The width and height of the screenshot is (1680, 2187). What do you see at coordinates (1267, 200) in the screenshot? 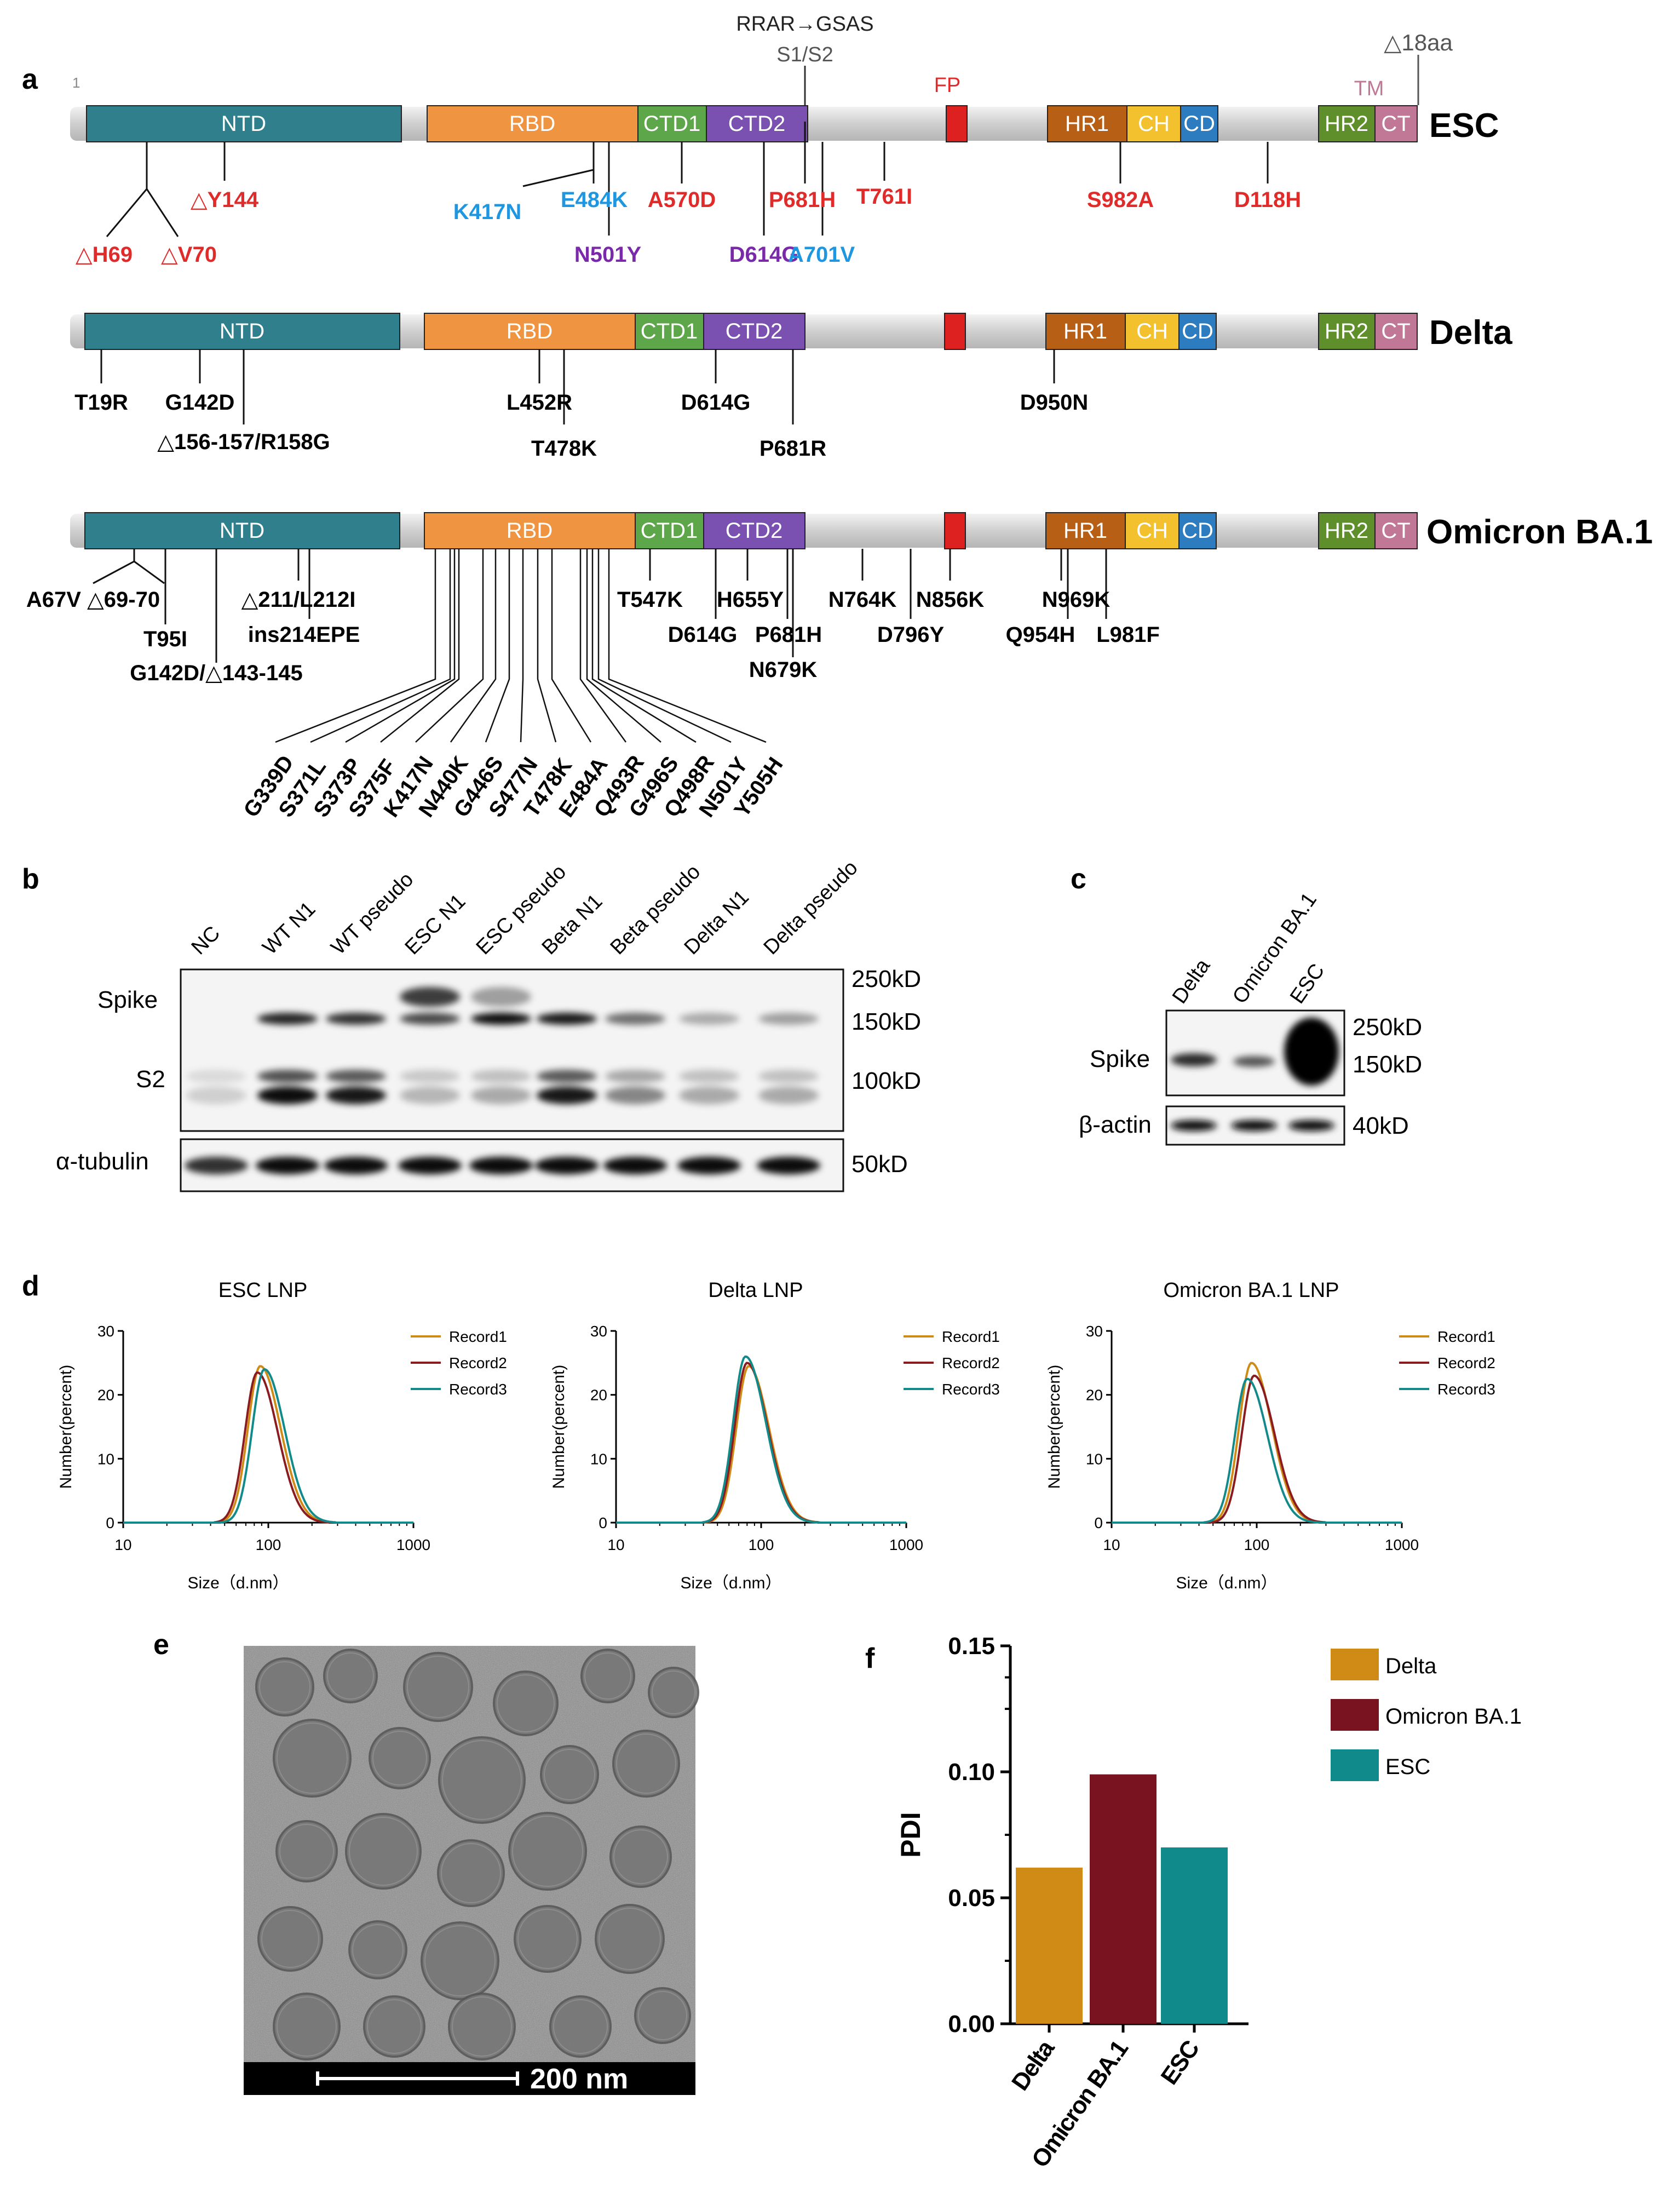
I see `esc-mut-d118h: D118H` at bounding box center [1267, 200].